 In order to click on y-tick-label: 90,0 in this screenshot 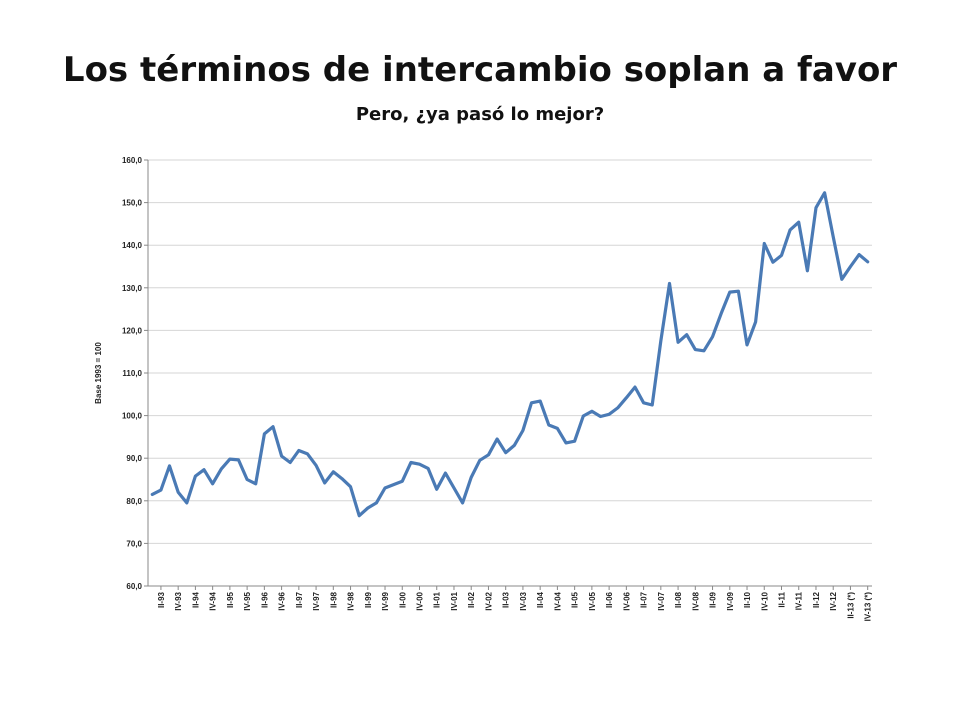, I will do `click(134, 458)`.